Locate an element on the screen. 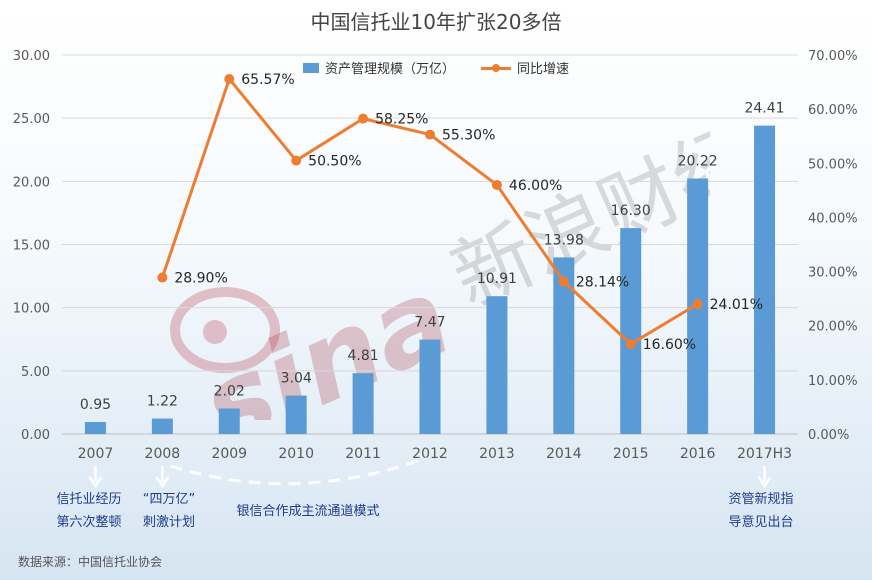  chart-title: 中国信托业10年扩张20多倍 is located at coordinates (436, 22).